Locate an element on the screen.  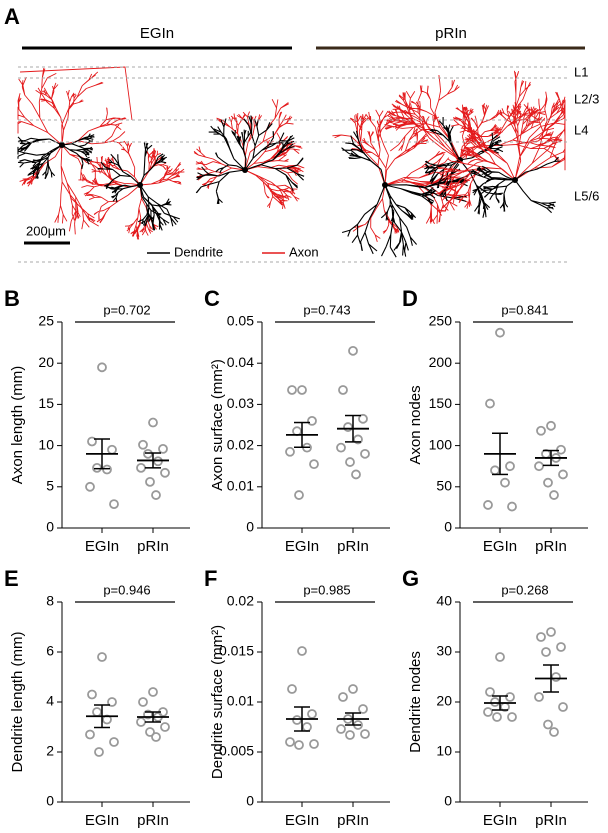
y-tick-label: 2 is located at coordinates (50, 751).